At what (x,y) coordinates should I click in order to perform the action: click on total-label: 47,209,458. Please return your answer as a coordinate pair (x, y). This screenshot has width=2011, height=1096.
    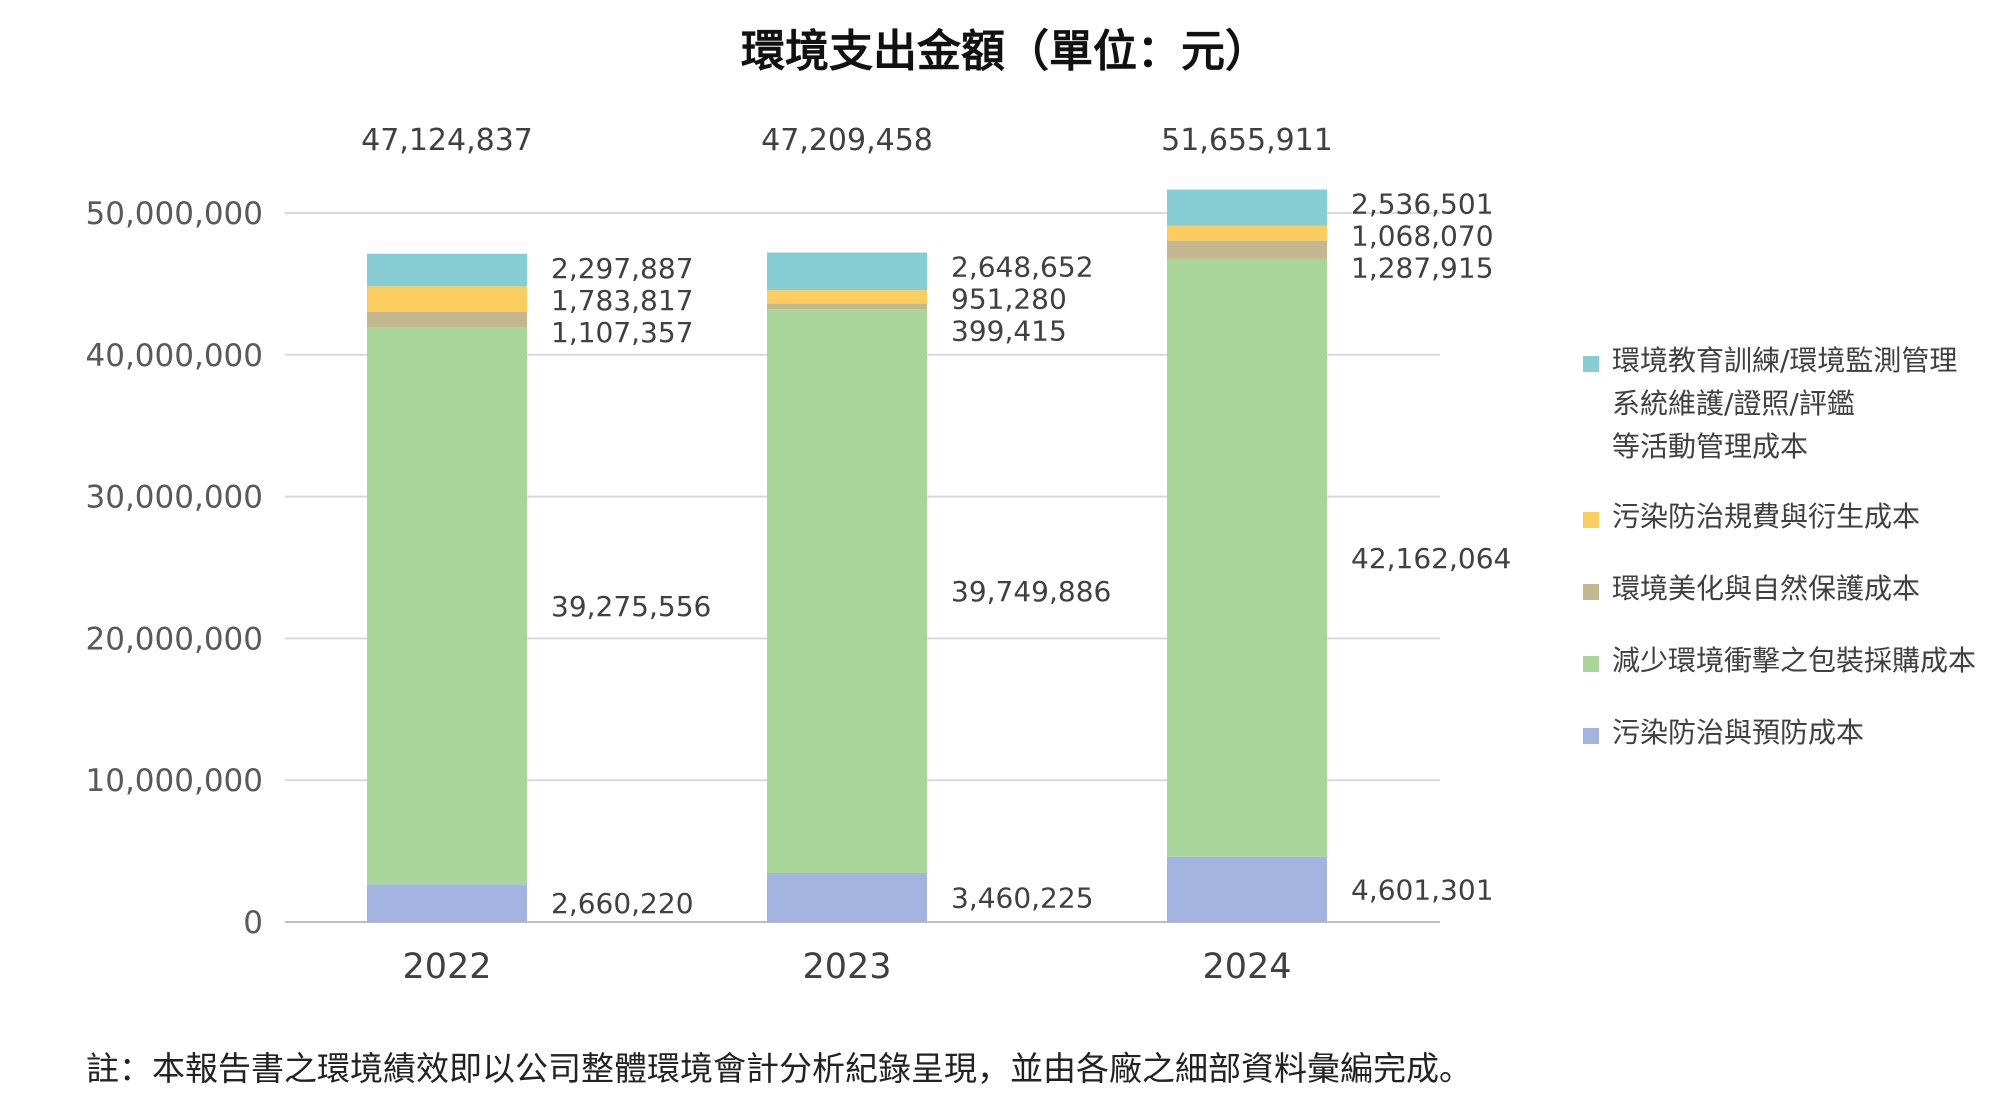
    Looking at the image, I should click on (847, 140).